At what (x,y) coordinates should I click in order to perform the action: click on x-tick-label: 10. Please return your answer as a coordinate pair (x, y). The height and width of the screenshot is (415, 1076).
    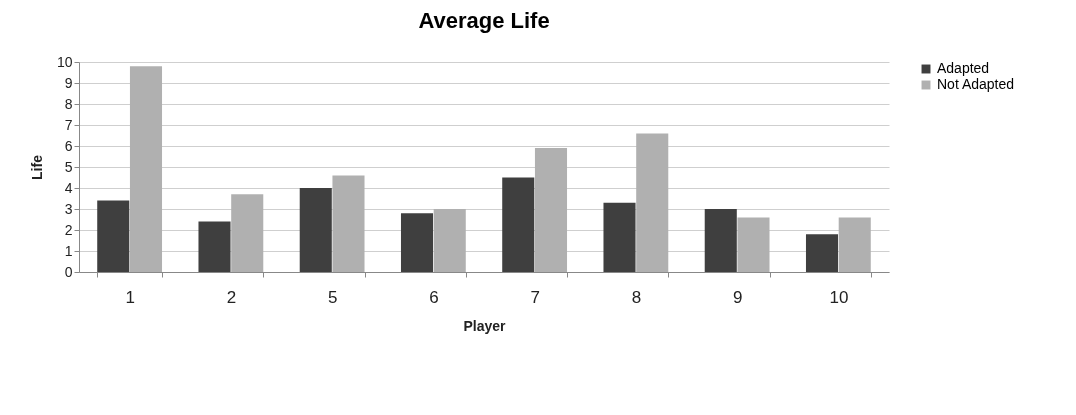
    Looking at the image, I should click on (839, 297).